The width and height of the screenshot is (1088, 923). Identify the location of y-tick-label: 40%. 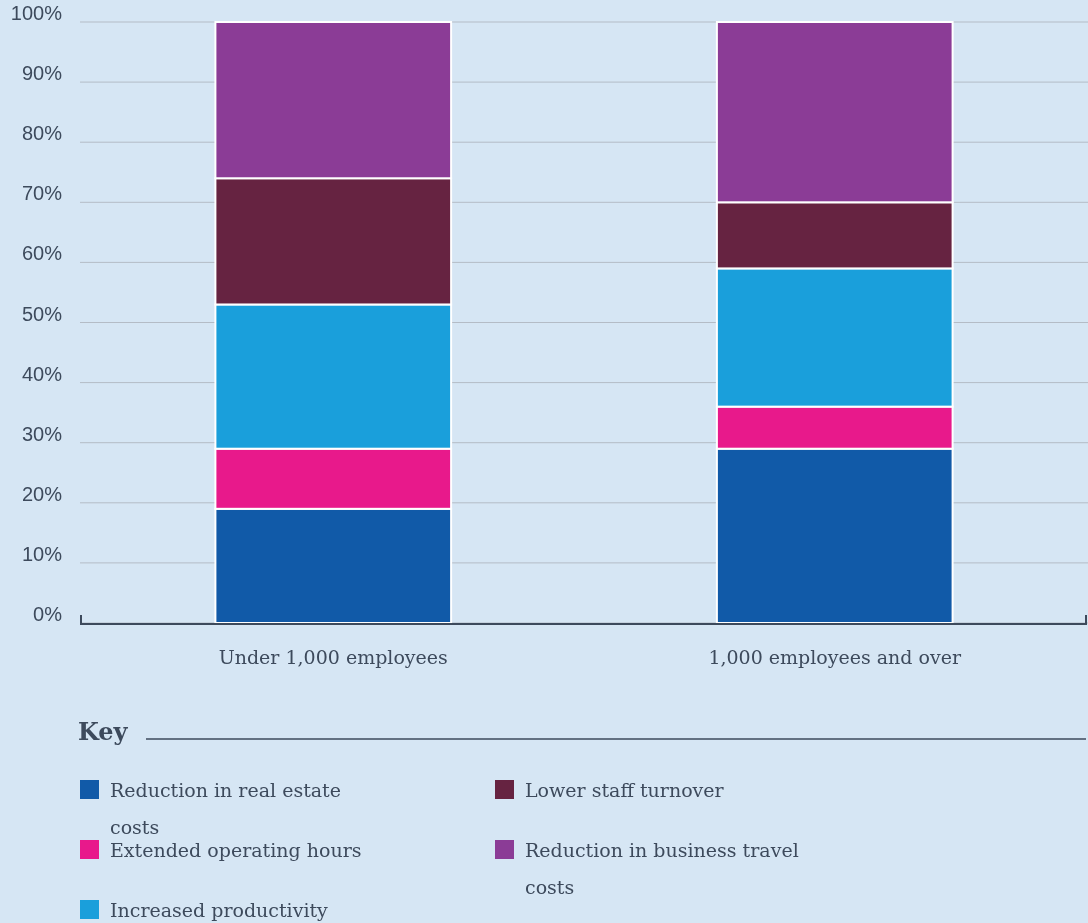
(42, 373).